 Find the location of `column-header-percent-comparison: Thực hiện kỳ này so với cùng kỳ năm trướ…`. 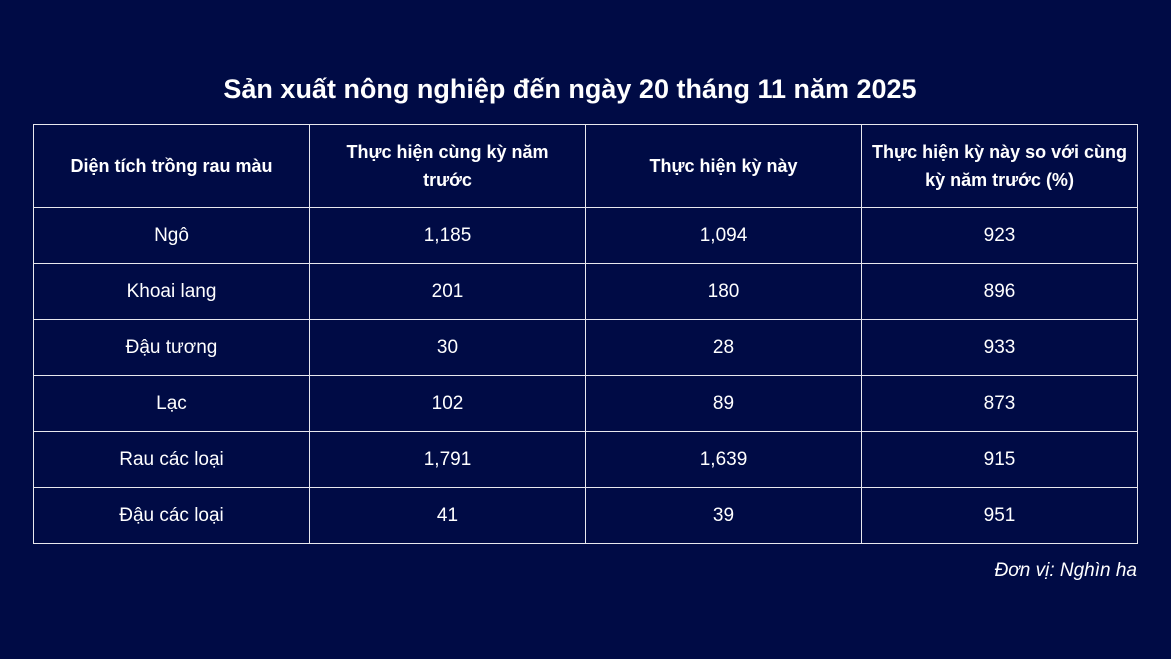

column-header-percent-comparison: Thực hiện kỳ này so với cùng kỳ năm trướ… is located at coordinates (999, 166).